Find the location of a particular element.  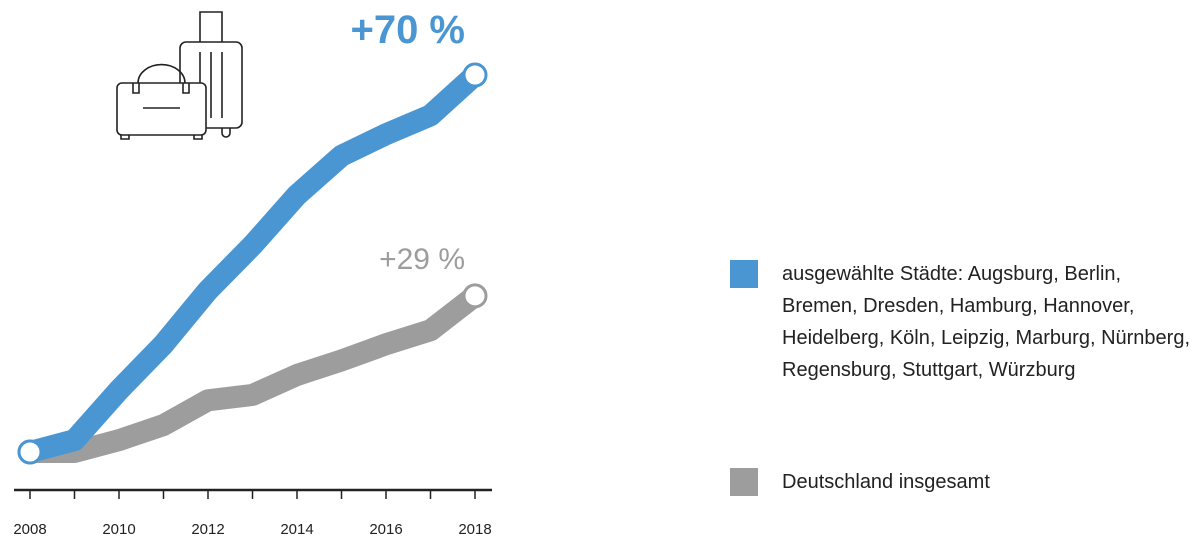

x-tick-label: 2012 is located at coordinates (207, 529).